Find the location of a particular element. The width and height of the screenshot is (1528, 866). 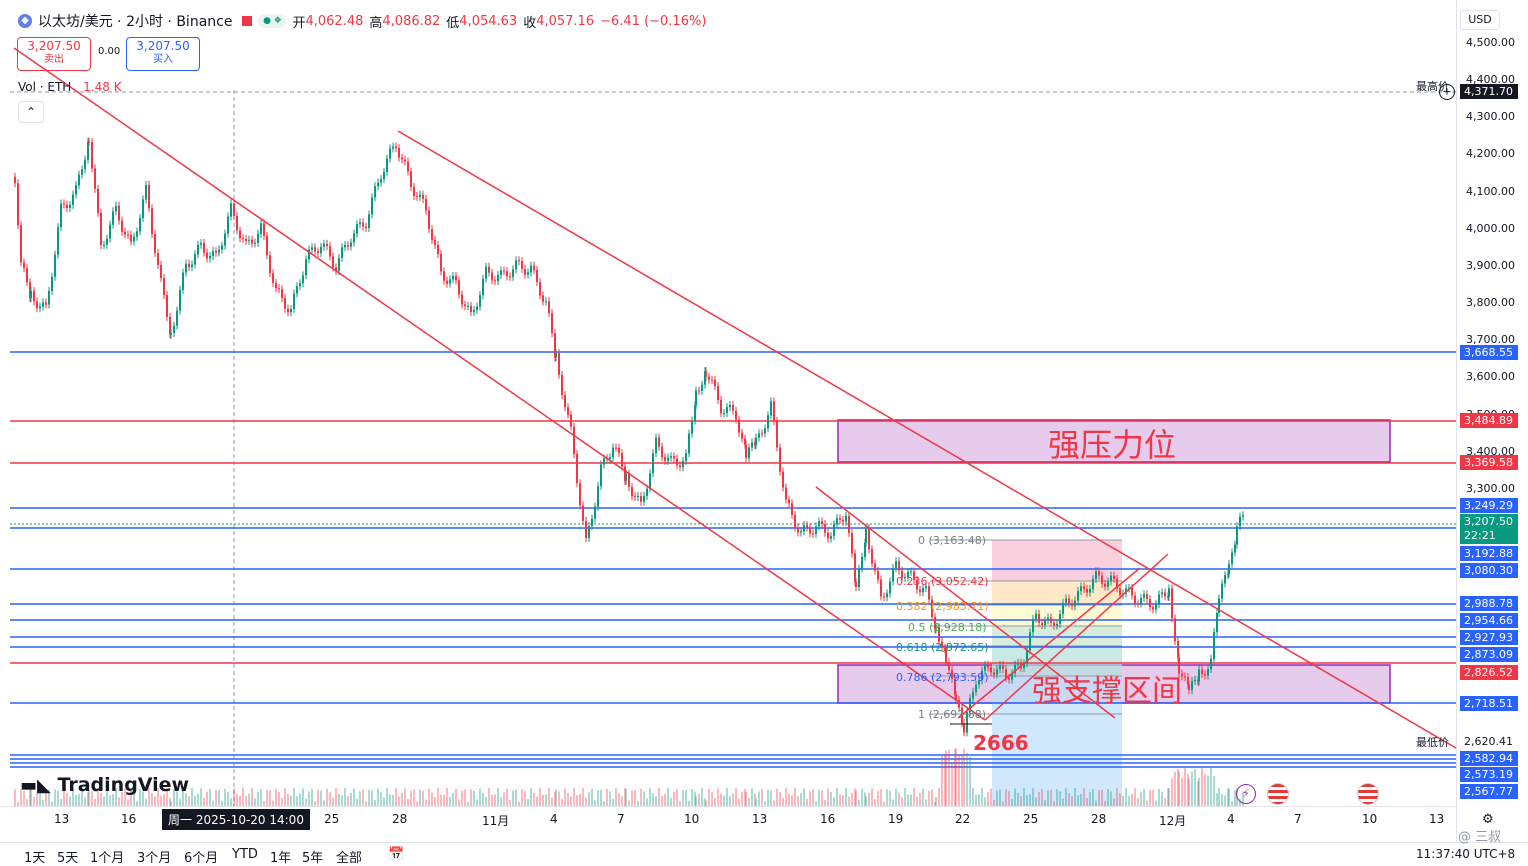

period-button: 5年 is located at coordinates (313, 858).